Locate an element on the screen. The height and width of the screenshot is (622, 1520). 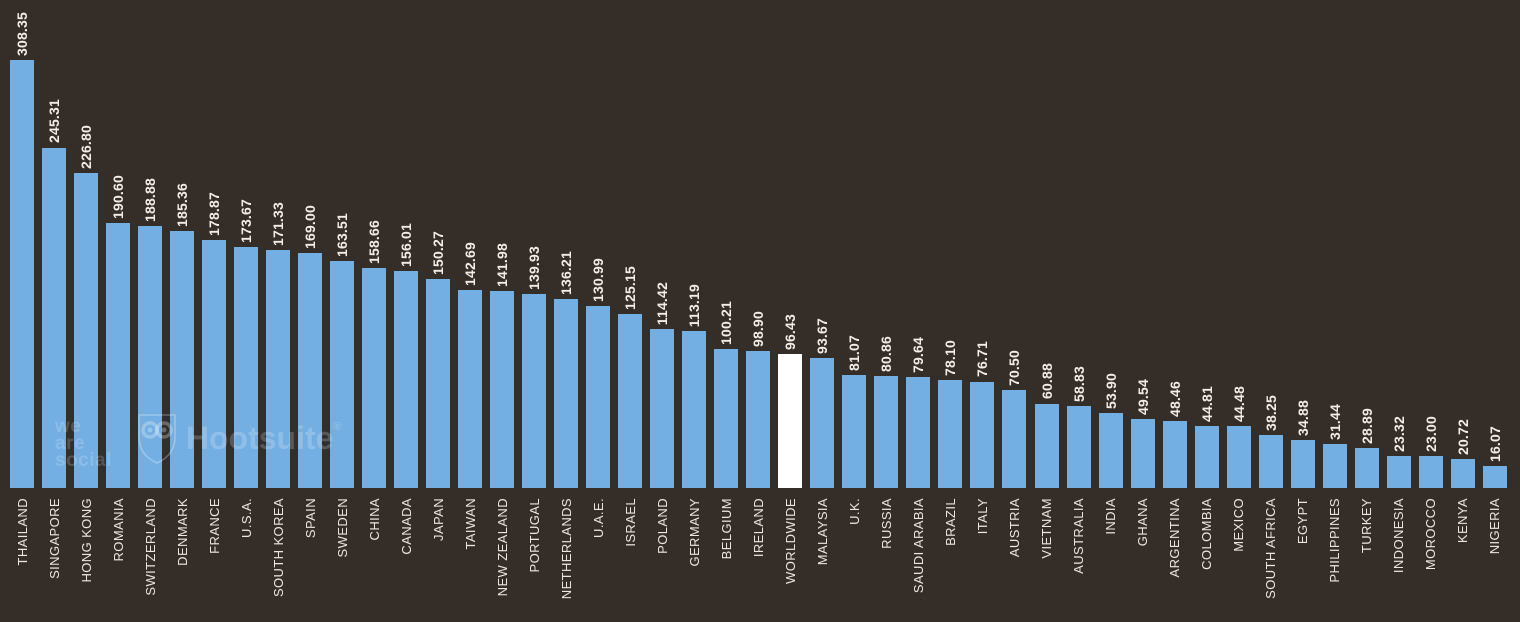
bar-column: 93.67 MALAYSIA is located at coordinates (822, 311).